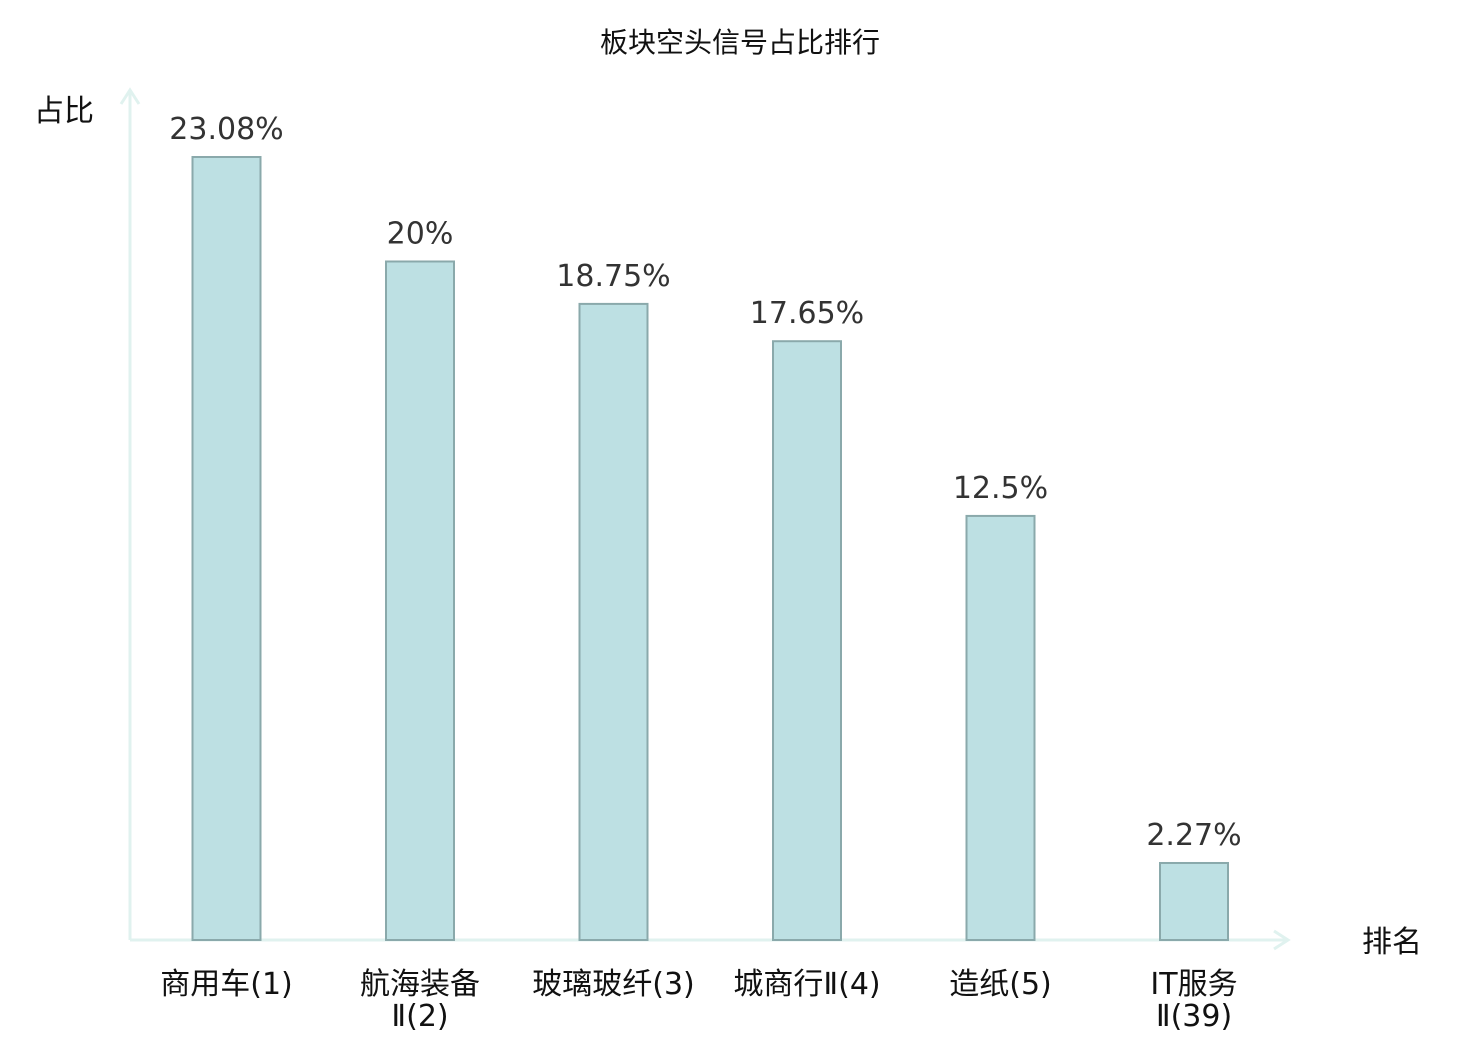 The height and width of the screenshot is (1040, 1480). Describe the element at coordinates (740, 42) in the screenshot. I see `chart-title: 板块空头信号占比排行` at that location.